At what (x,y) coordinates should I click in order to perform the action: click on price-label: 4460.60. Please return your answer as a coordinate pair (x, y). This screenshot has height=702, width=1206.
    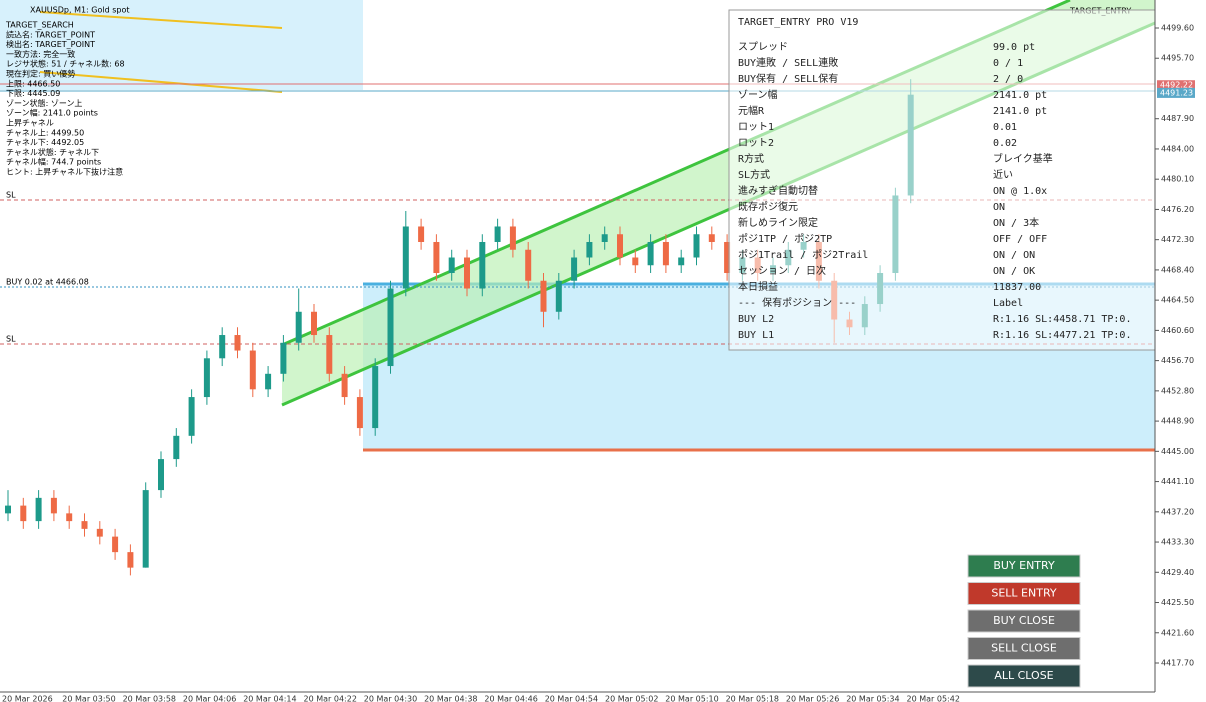
    Looking at the image, I should click on (1177, 330).